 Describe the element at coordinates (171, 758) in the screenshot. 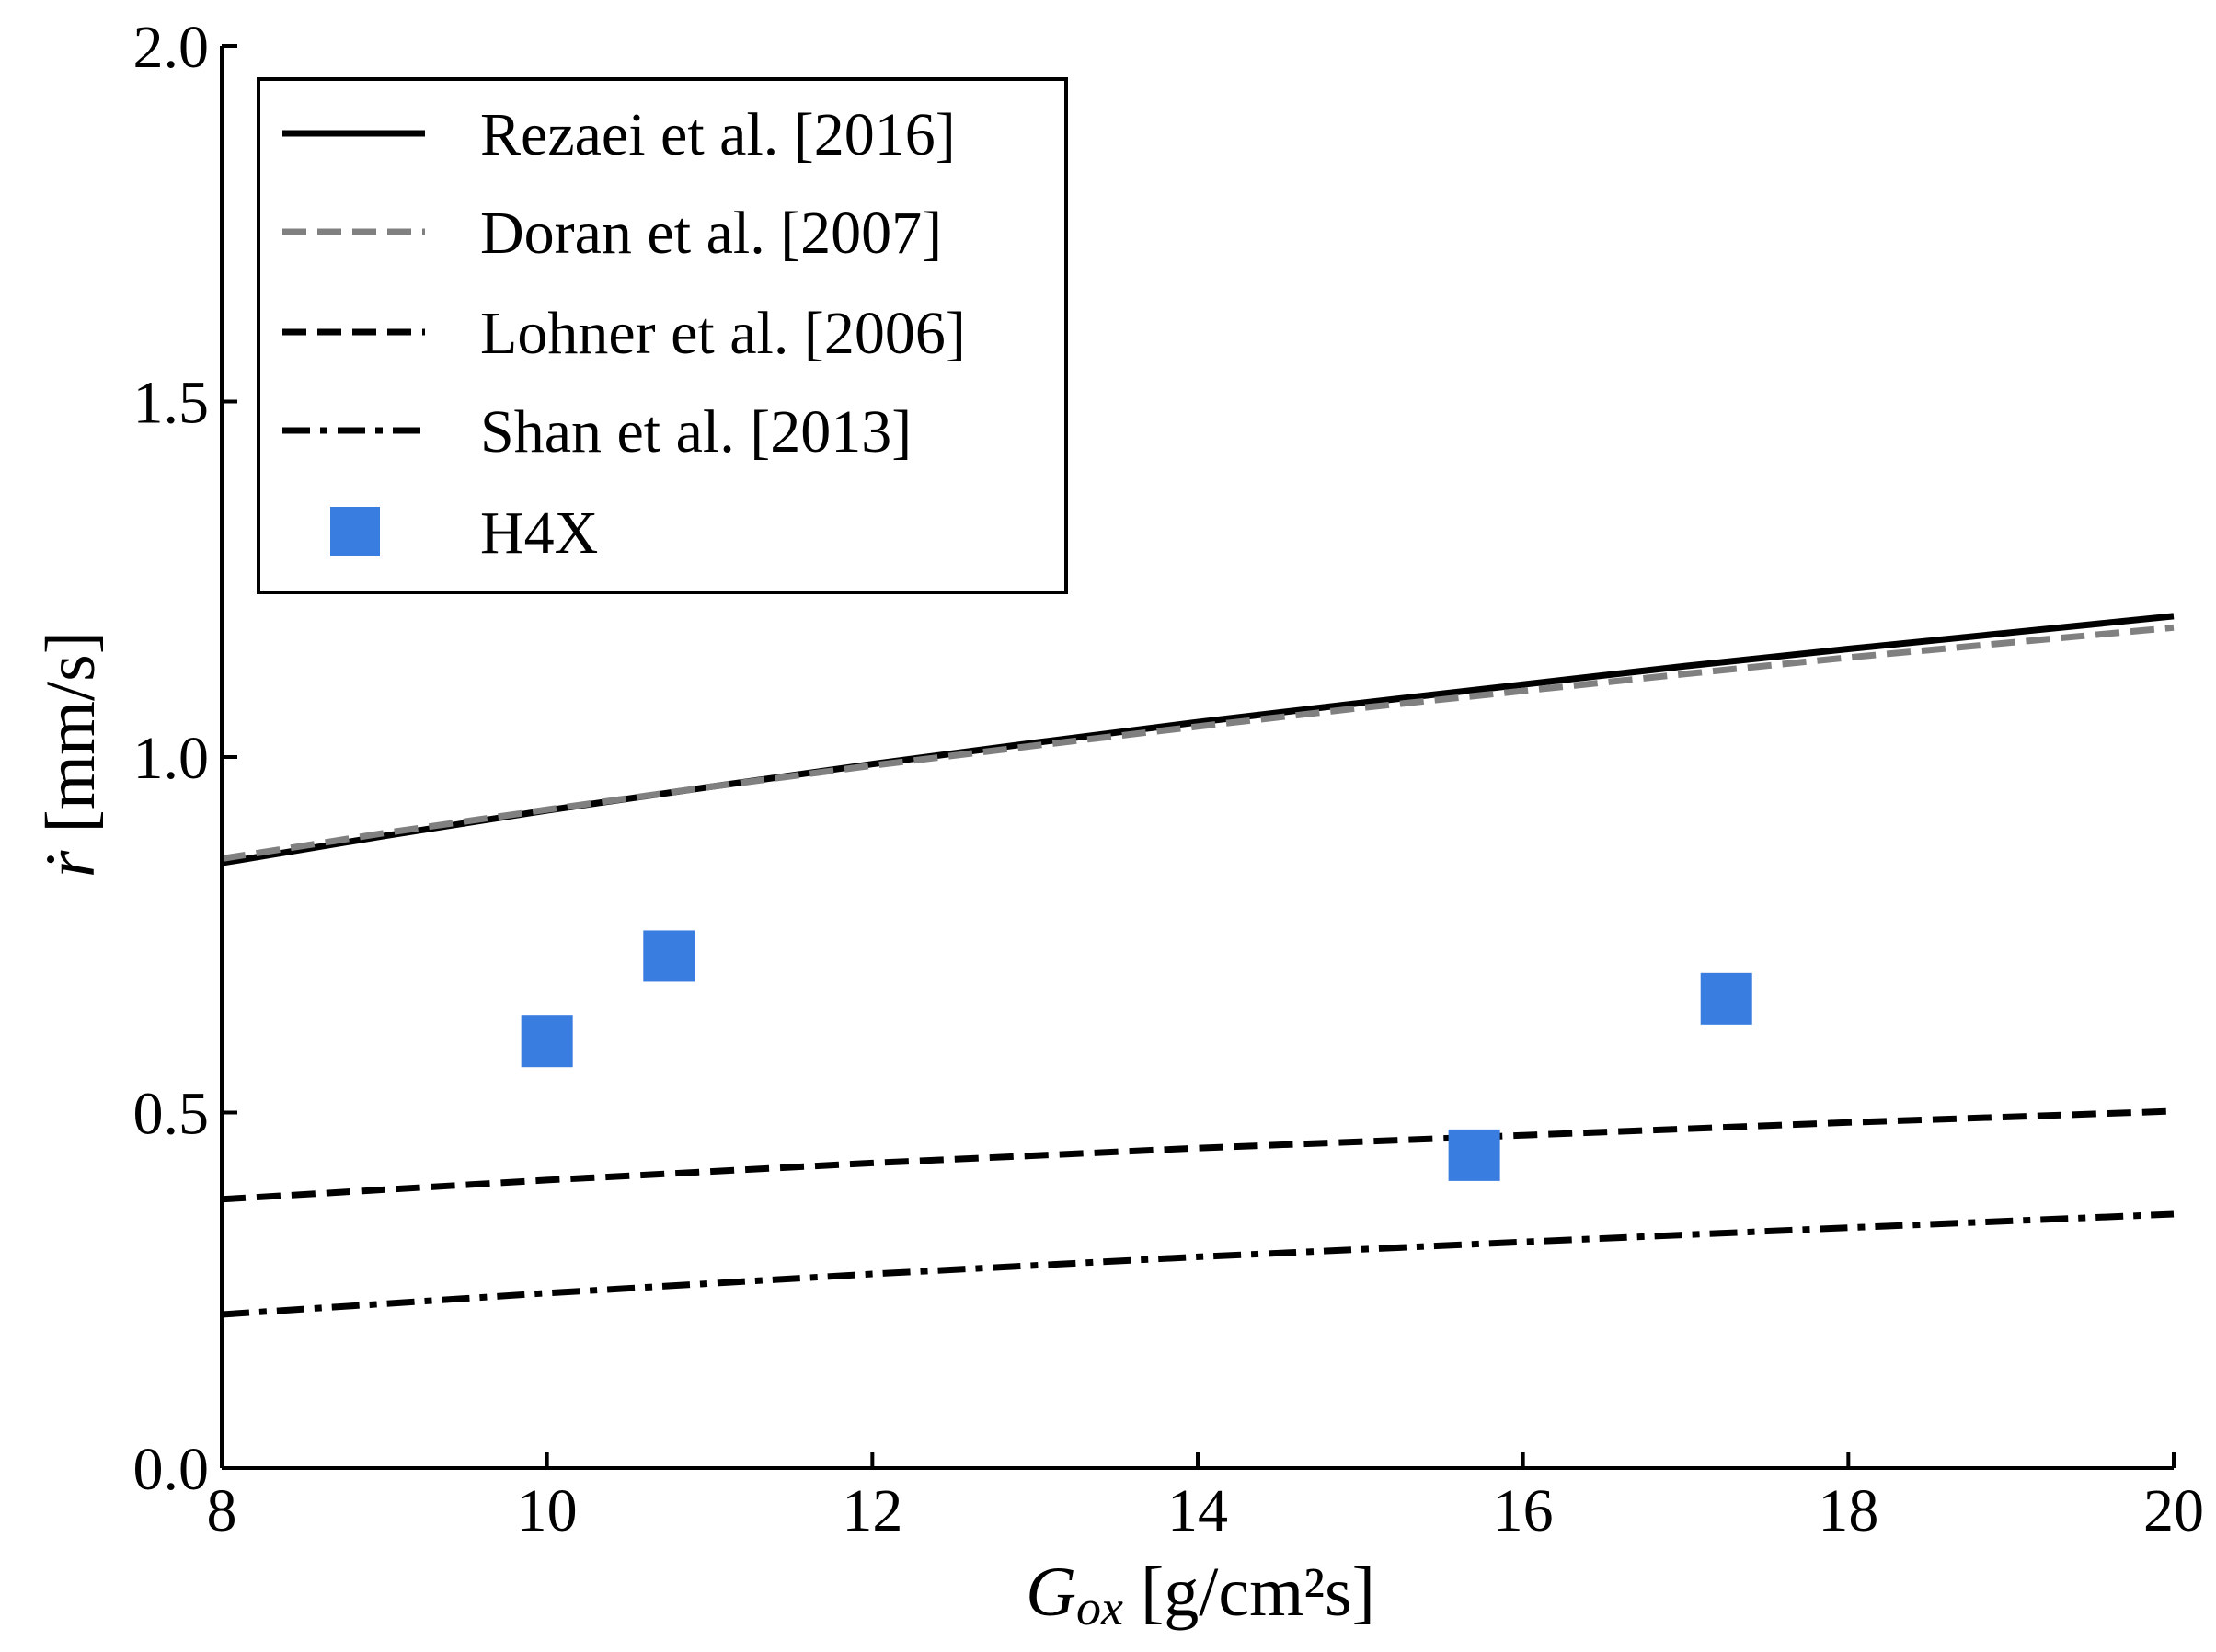

I see `y-tick-label-2: 1.0` at that location.